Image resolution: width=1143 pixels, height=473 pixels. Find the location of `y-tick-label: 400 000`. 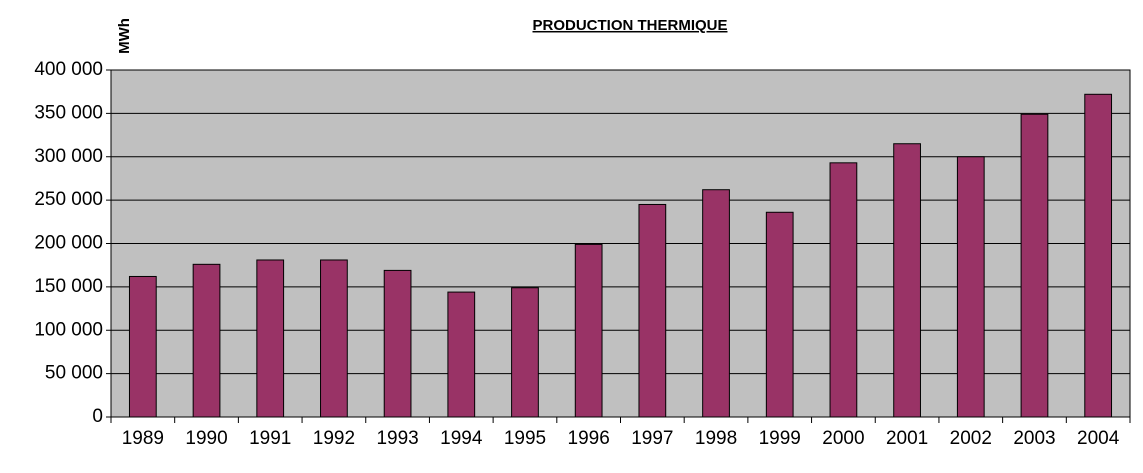

y-tick-label: 400 000 is located at coordinates (68, 69).